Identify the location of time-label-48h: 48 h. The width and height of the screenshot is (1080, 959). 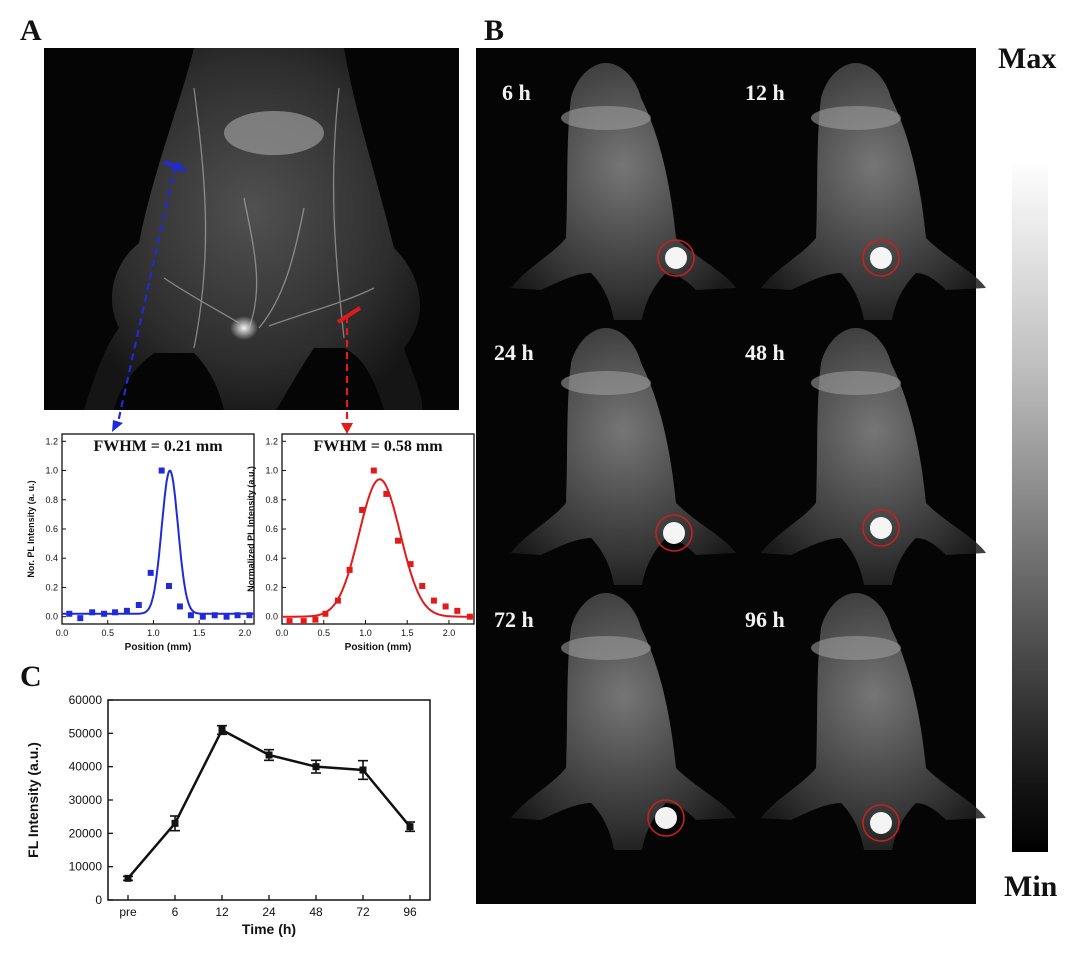
(765, 352).